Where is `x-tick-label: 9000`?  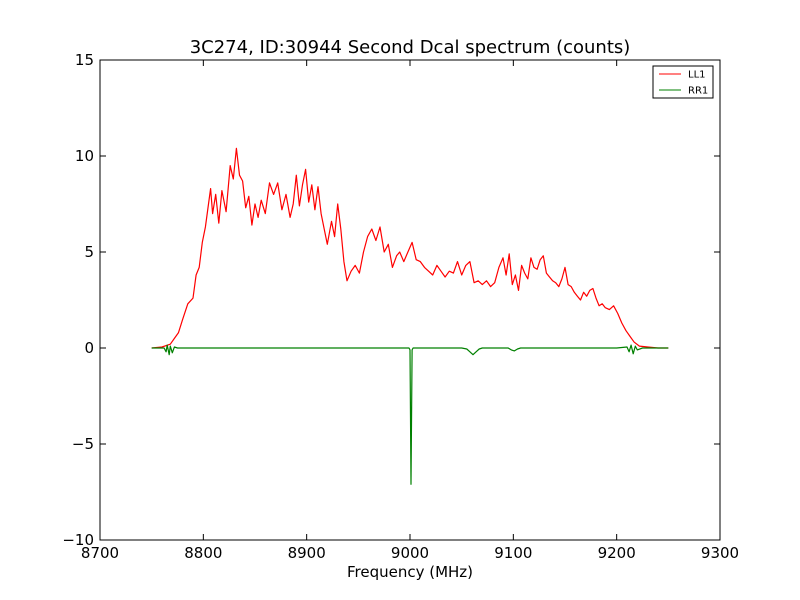 x-tick-label: 9000 is located at coordinates (410, 553).